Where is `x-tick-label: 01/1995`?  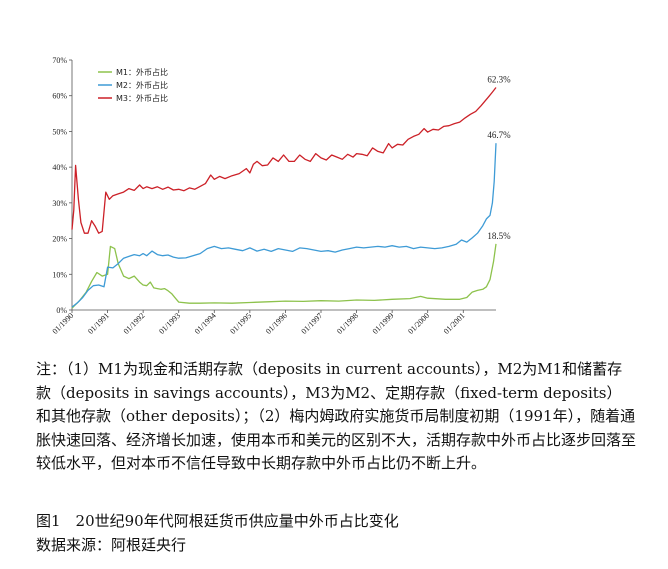 x-tick-label: 01/1995 is located at coordinates (240, 323).